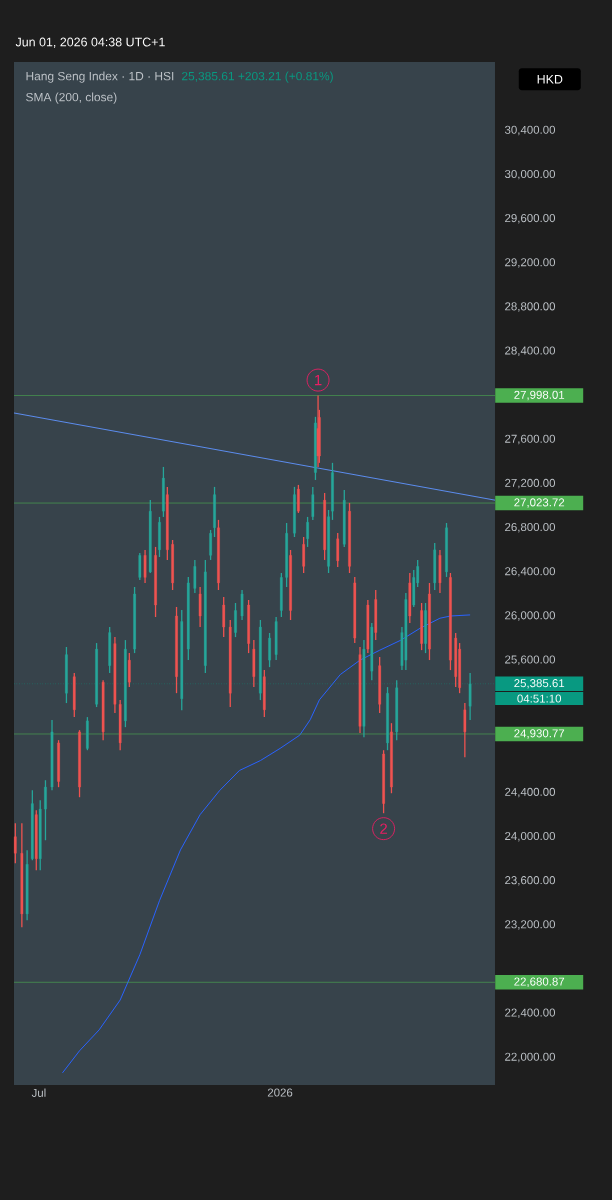 Image resolution: width=612 pixels, height=1200 pixels. I want to click on y-tick-label: 22,000.00, so click(530, 1057).